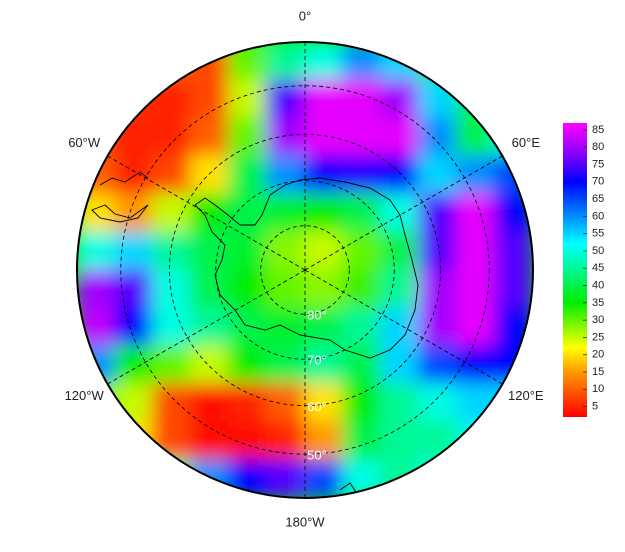 The height and width of the screenshot is (552, 625). Describe the element at coordinates (84, 142) in the screenshot. I see `longitude-label: 60°W` at that location.